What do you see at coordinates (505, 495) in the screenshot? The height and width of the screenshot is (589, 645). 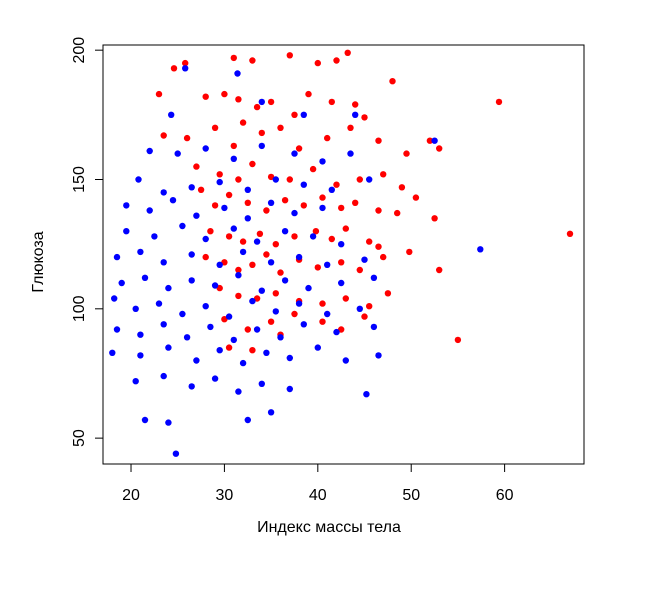 I see `x-tick-label: 60` at bounding box center [505, 495].